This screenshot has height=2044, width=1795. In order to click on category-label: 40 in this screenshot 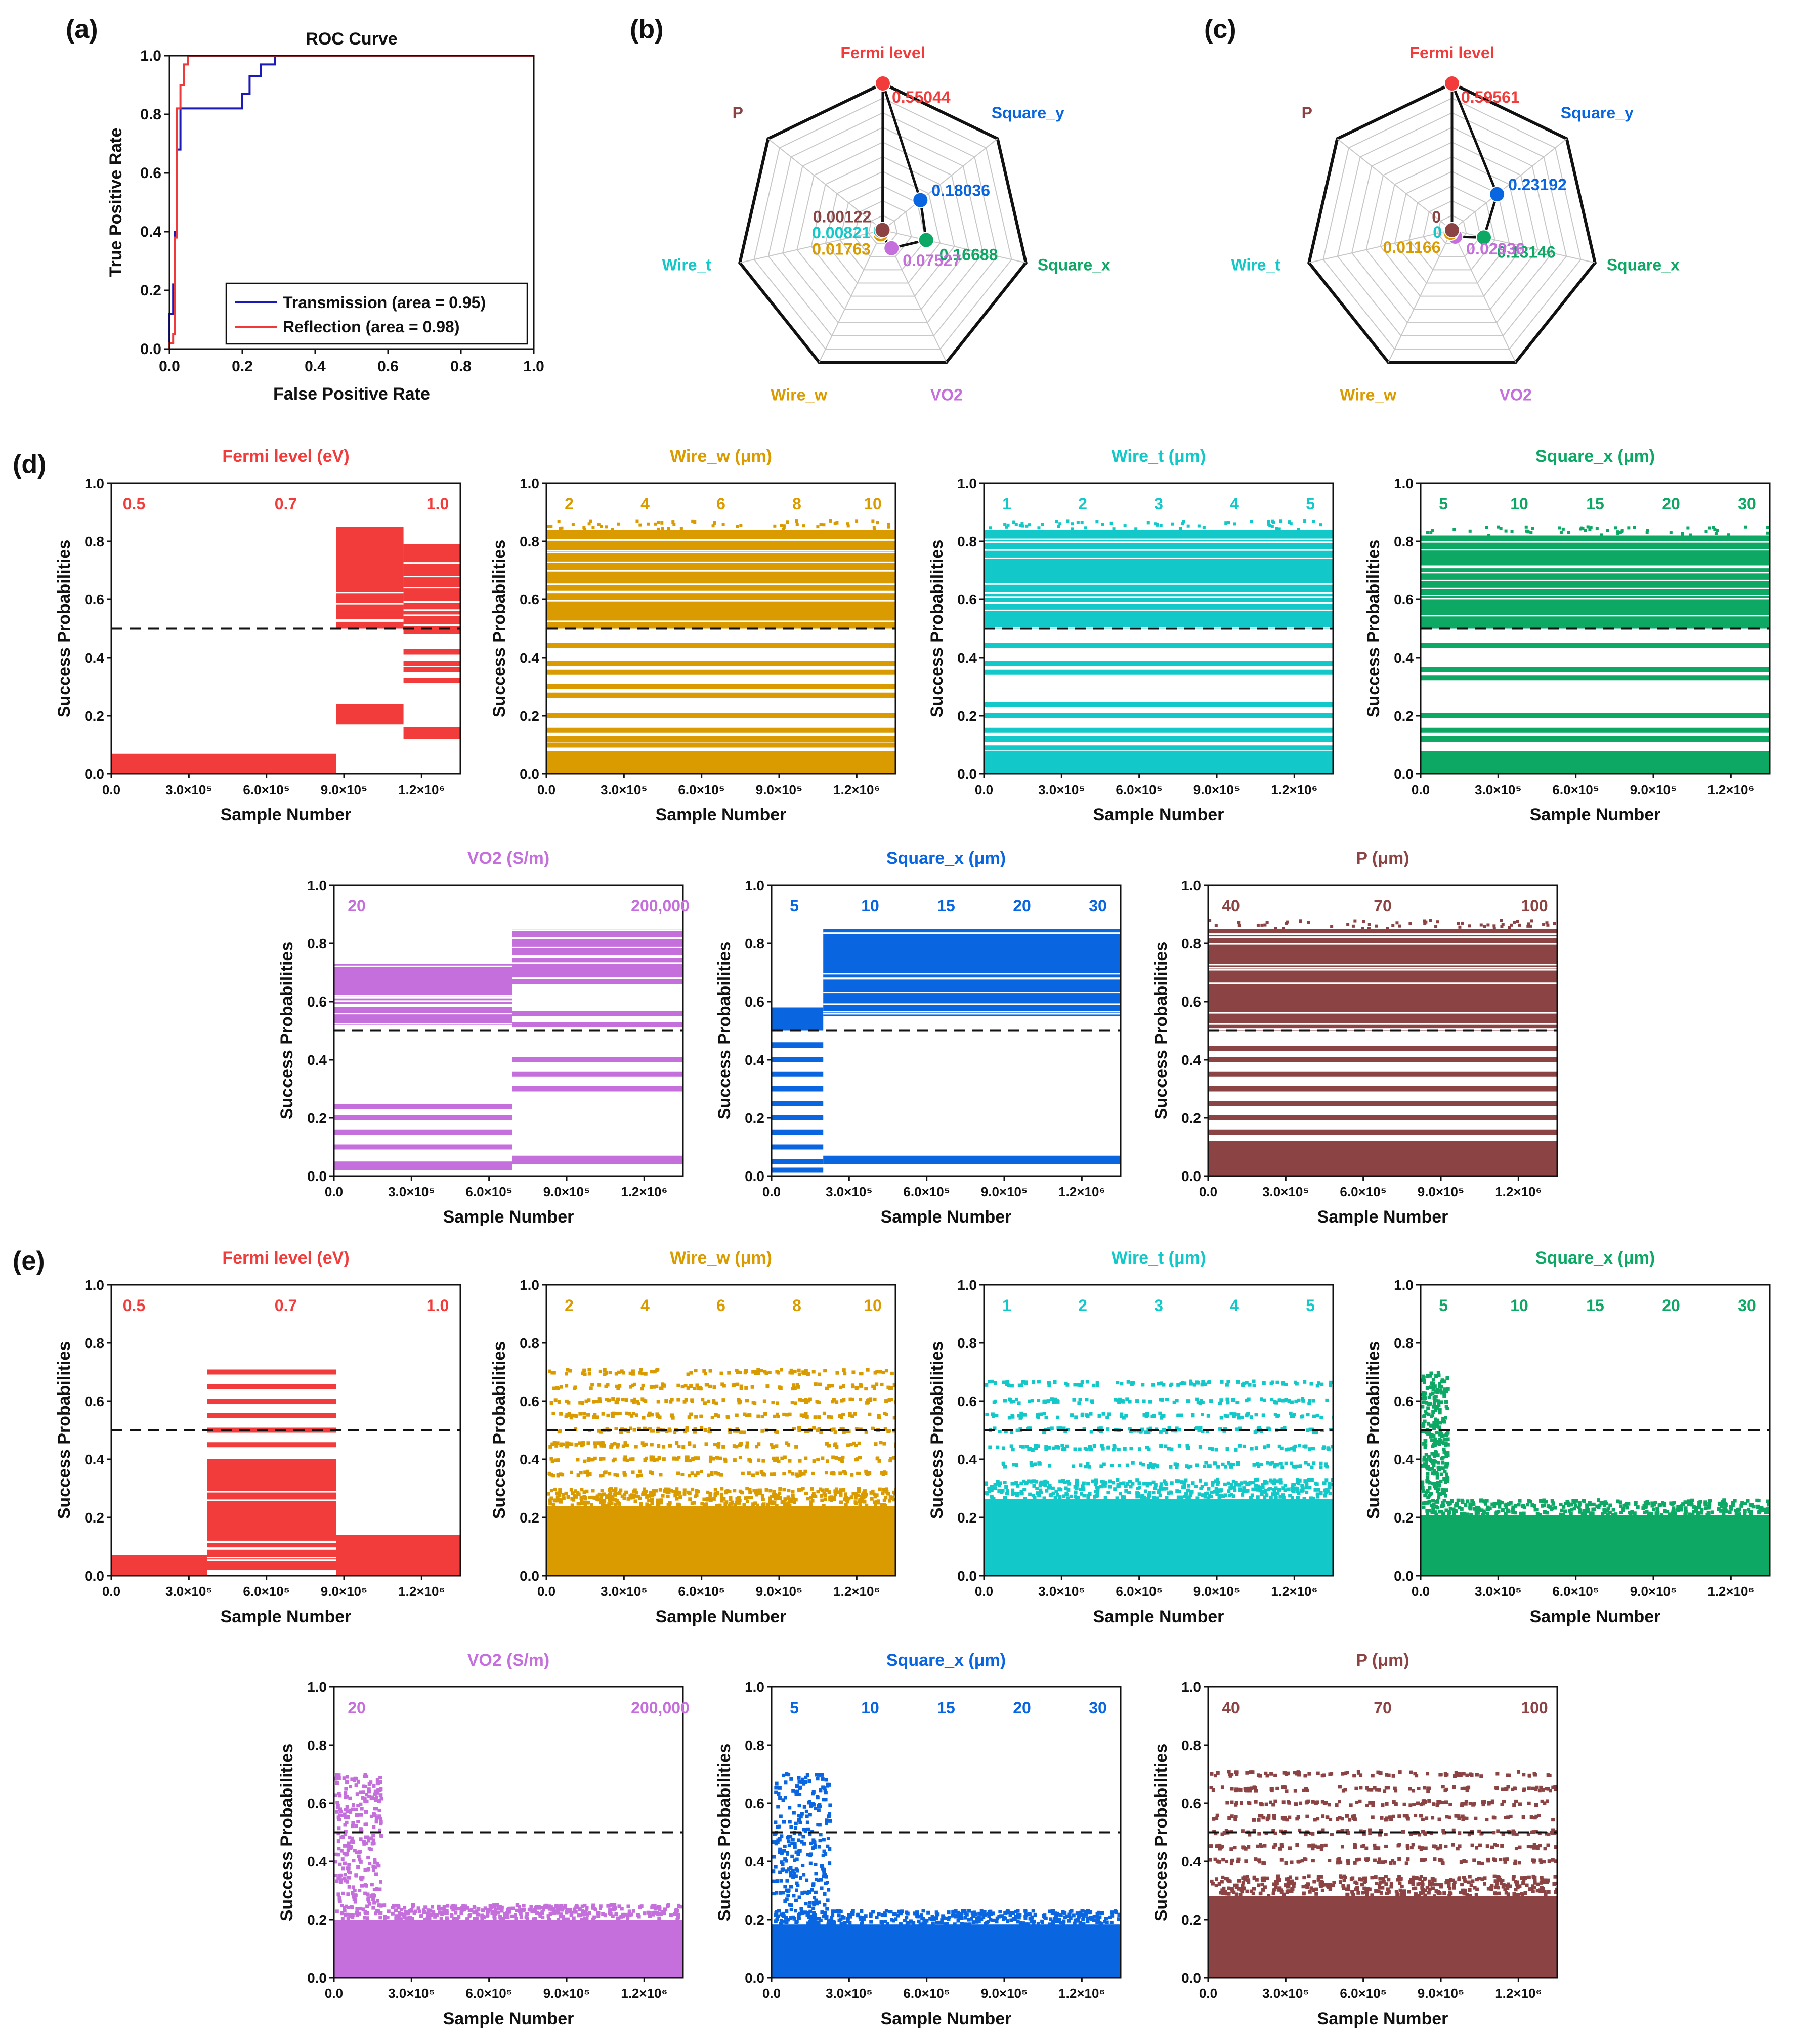, I will do `click(1231, 906)`.